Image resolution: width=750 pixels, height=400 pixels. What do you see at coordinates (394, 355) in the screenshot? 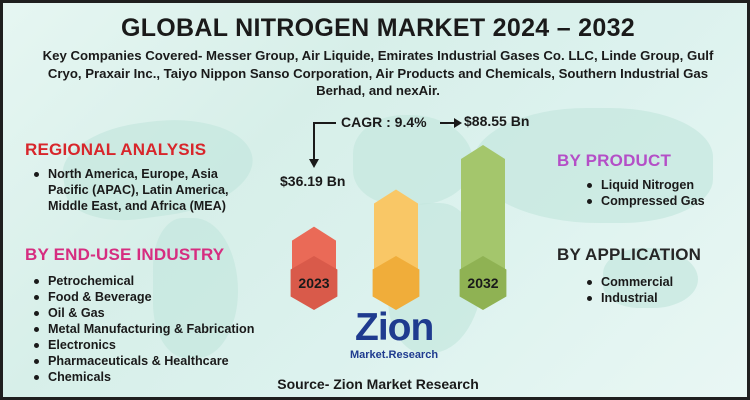
I see `zion-logo-tagline: Market.Research` at bounding box center [394, 355].